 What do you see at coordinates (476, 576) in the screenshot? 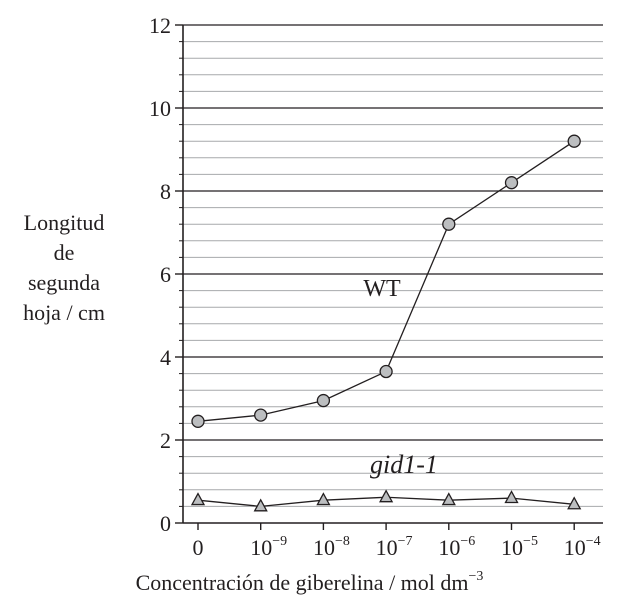
I see `x-axis-title-exponent: −3` at bounding box center [476, 576].